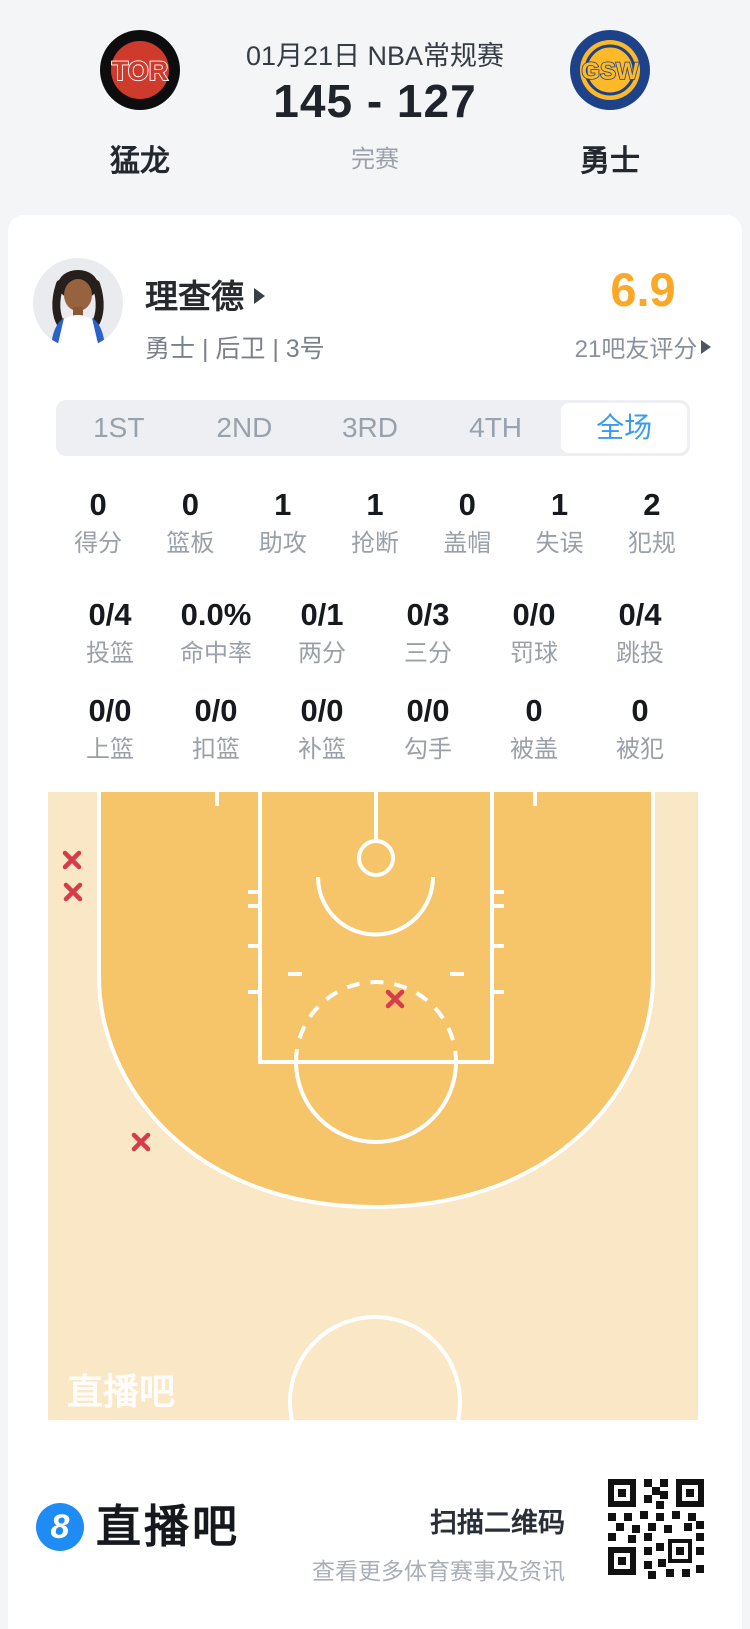 The height and width of the screenshot is (1629, 750). What do you see at coordinates (259, 296) in the screenshot?
I see `player-detail-arrow-icon` at bounding box center [259, 296].